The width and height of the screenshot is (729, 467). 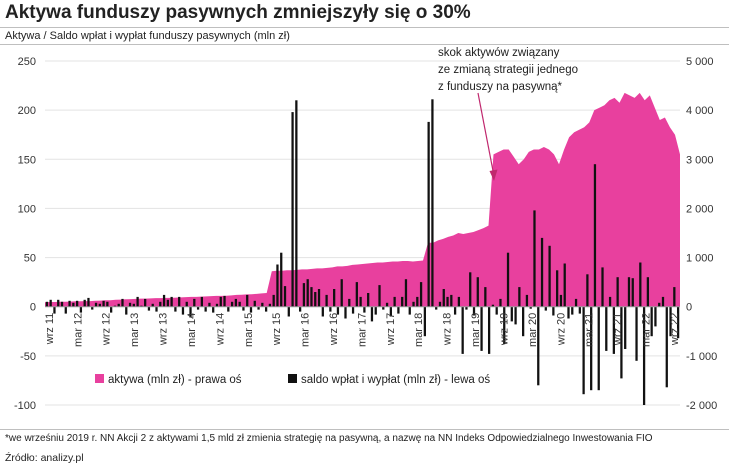 I want to click on x-tick-label: mar 13, so click(x=135, y=330).